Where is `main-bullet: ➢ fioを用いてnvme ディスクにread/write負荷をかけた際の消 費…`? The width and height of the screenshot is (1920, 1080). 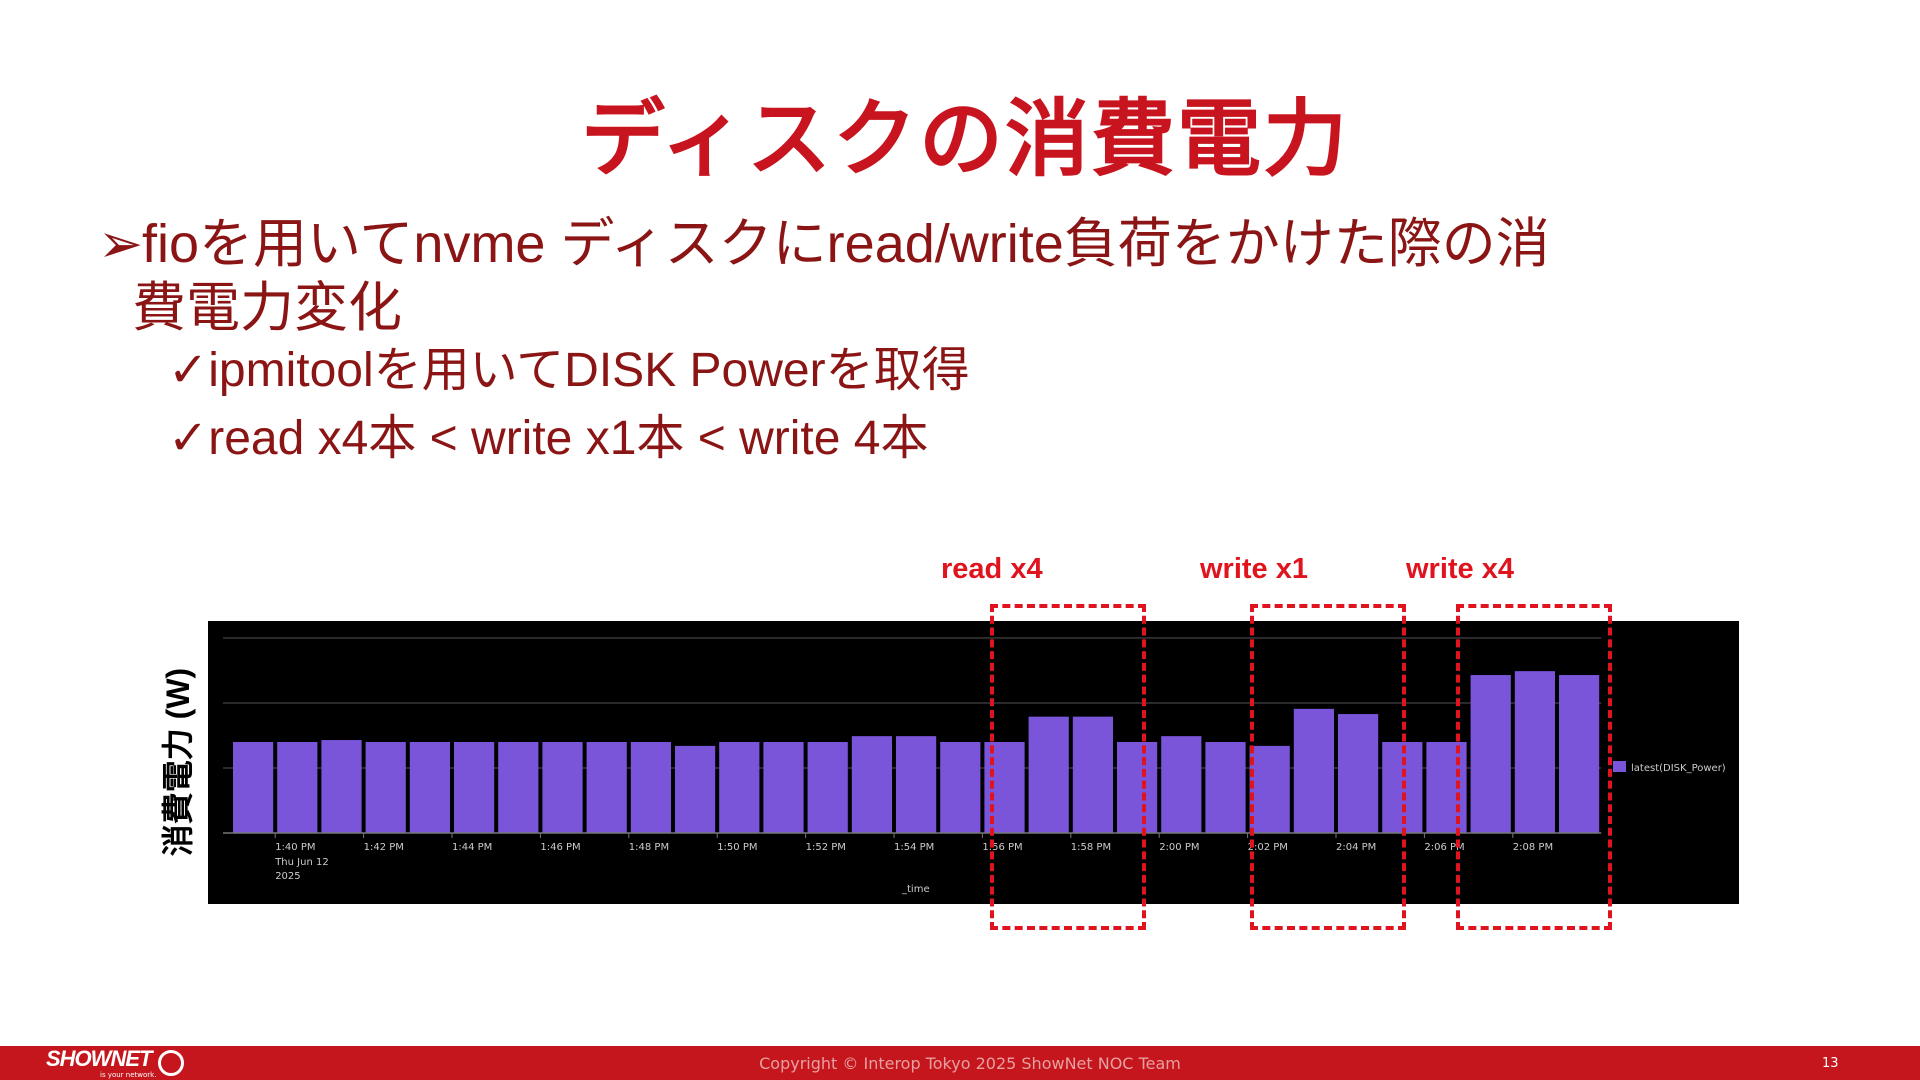
main-bullet: ➢ fioを用いてnvme ディスクにread/write負荷をかけた際の消 費… is located at coordinates (998, 276).